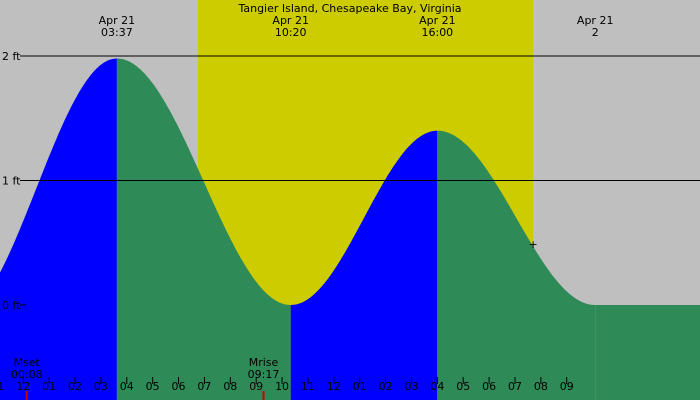  What do you see at coordinates (532, 244) in the screenshot?
I see `current-time-marker: +` at bounding box center [532, 244].